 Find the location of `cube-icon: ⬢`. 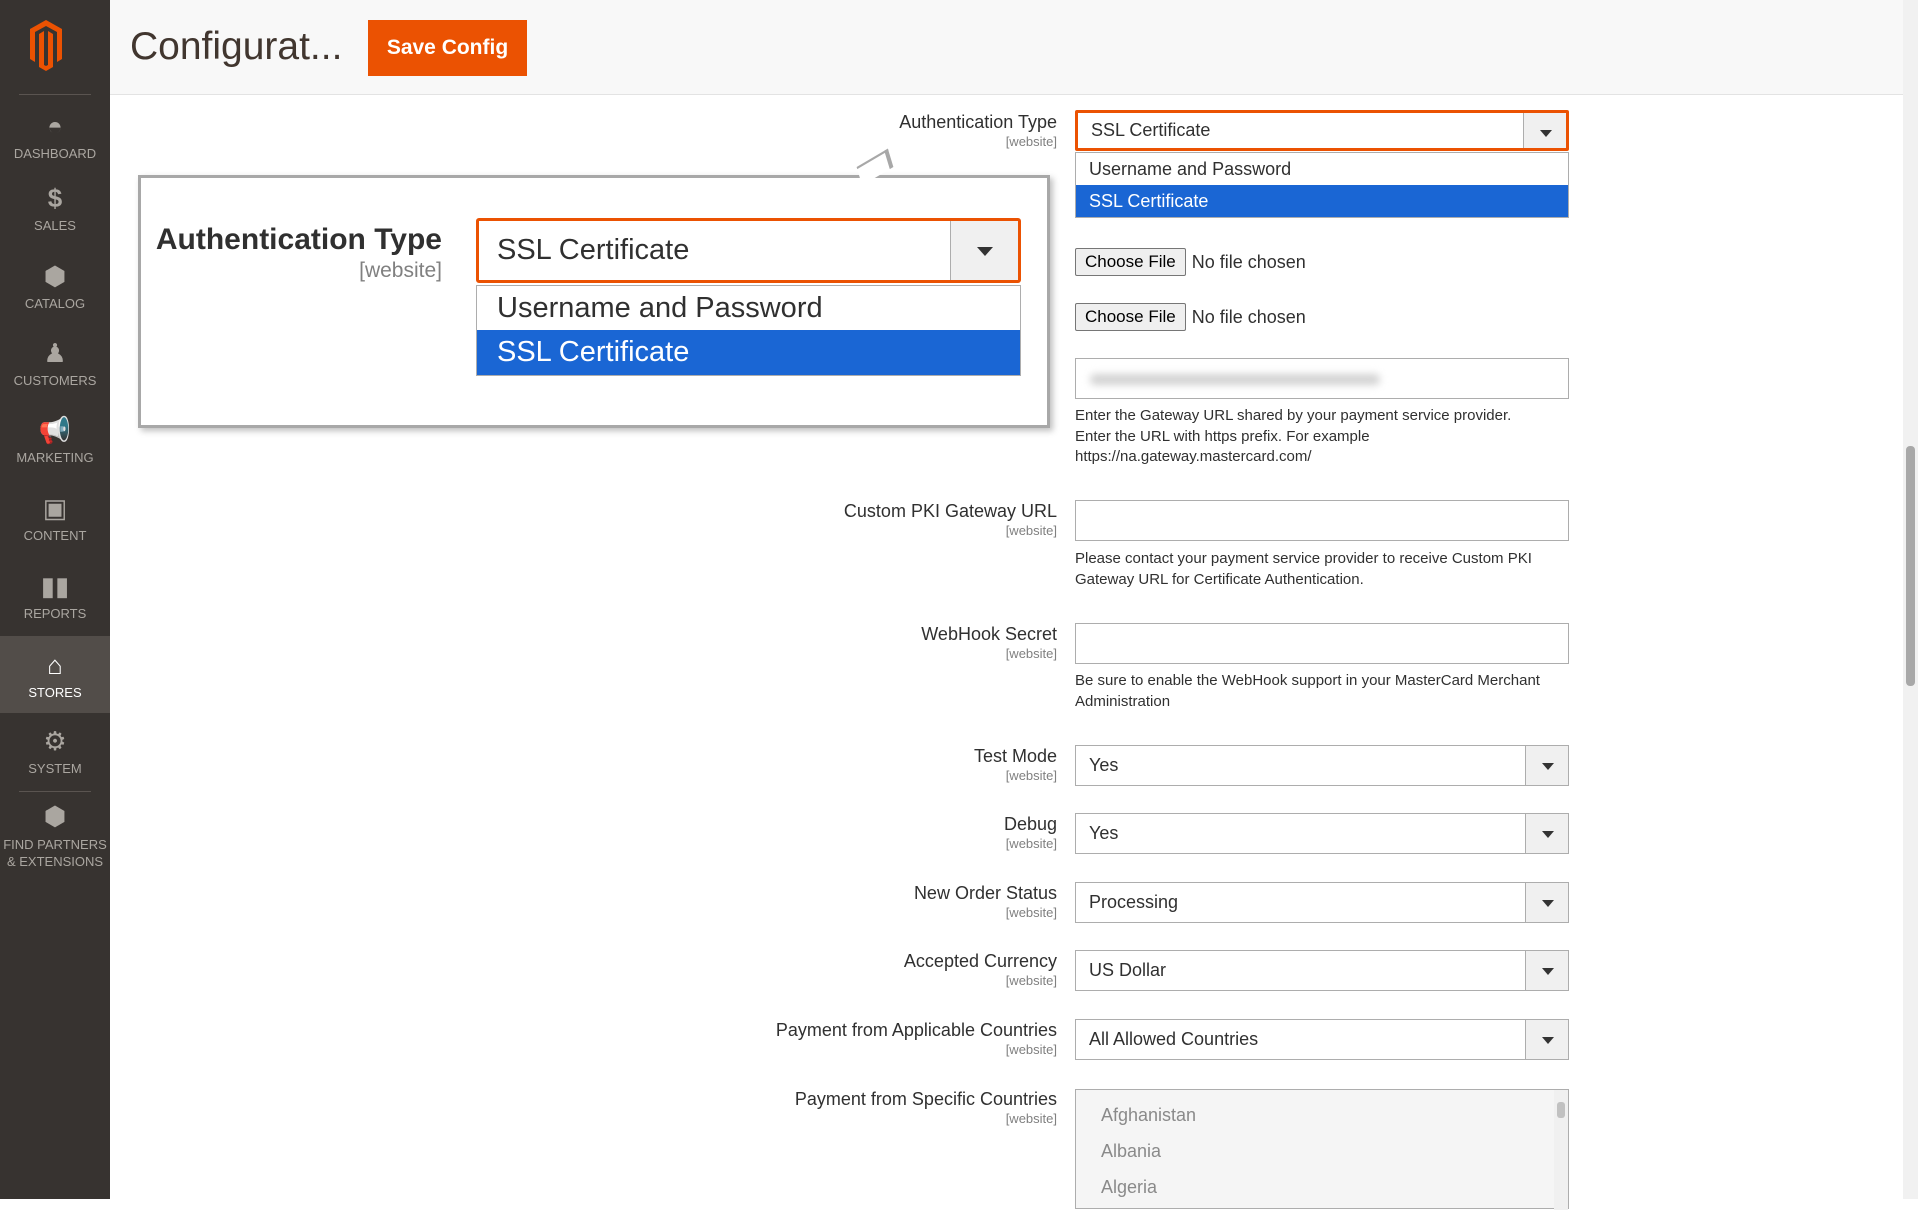

cube-icon: ⬢ is located at coordinates (55, 816).